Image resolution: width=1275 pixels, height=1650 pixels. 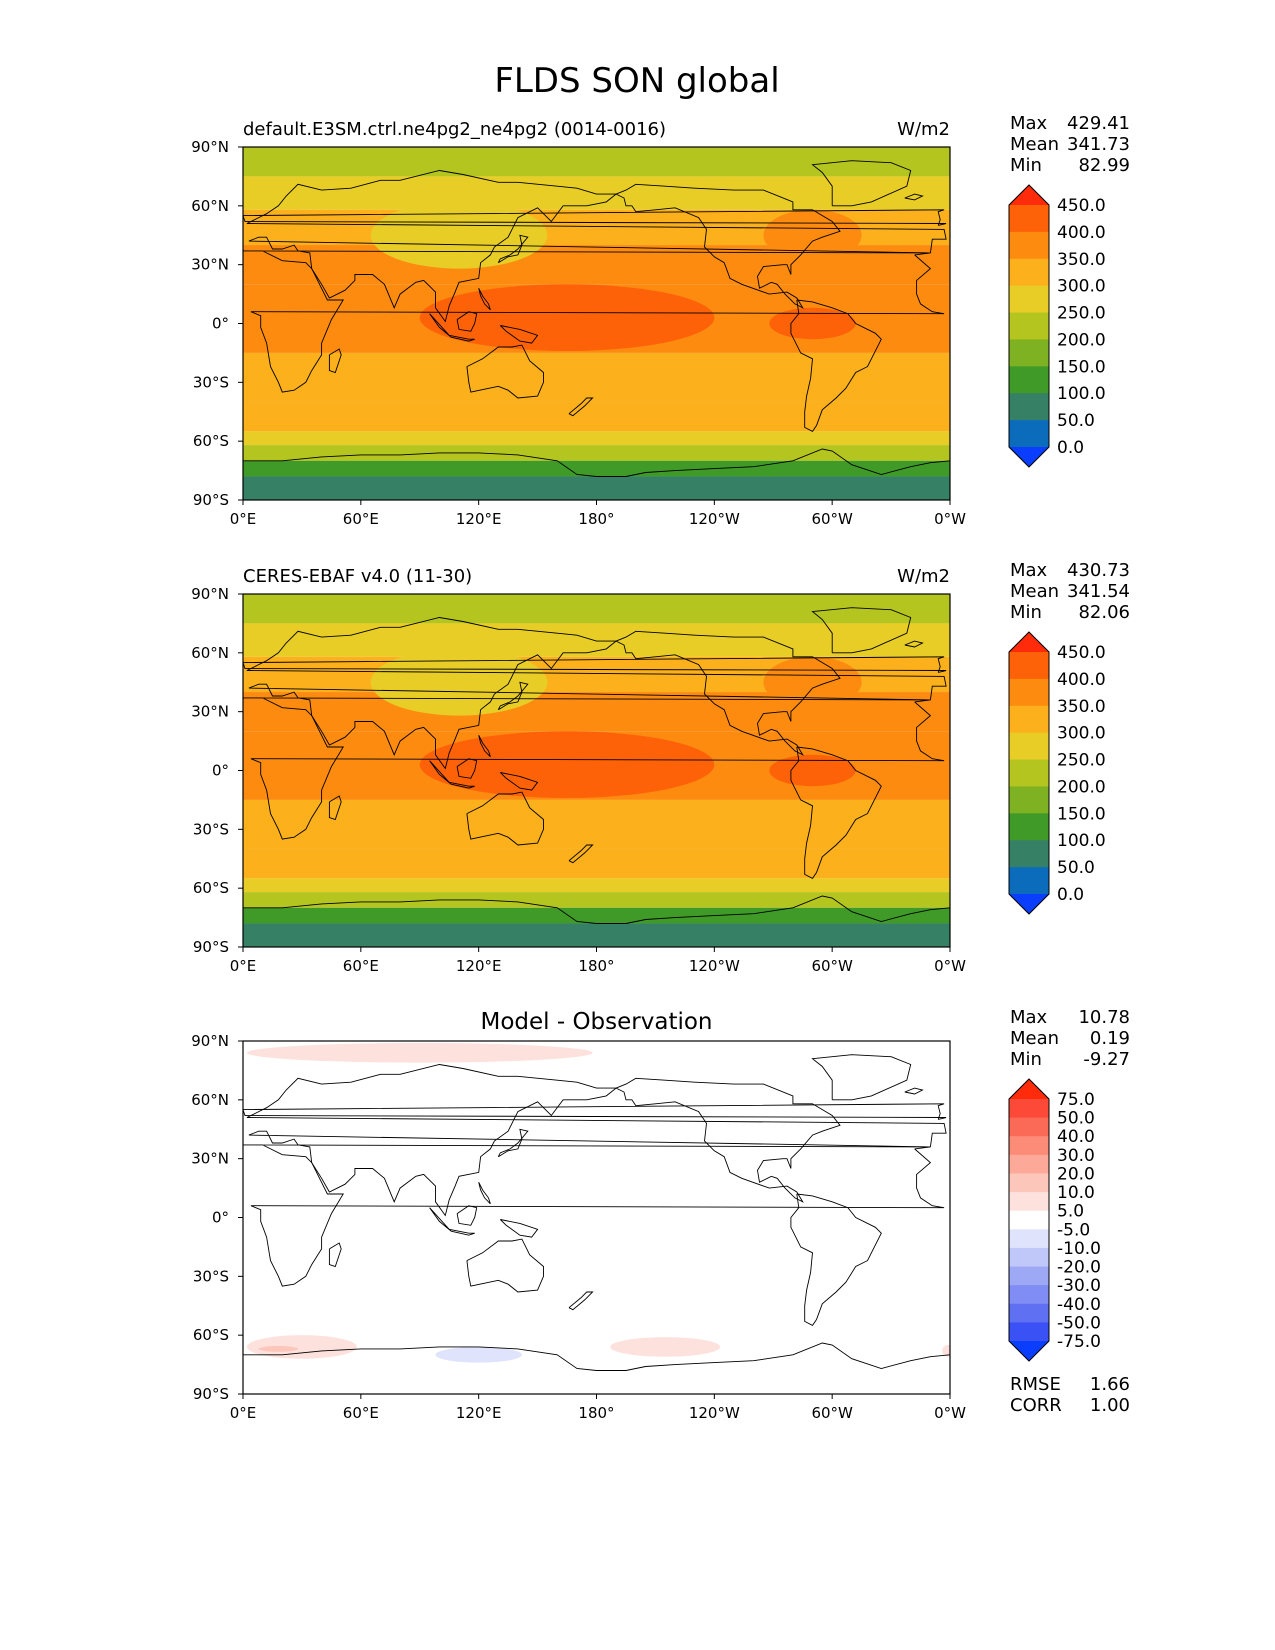 I want to click on colorbar-tick-label: 200.0, so click(x=1081, y=787).